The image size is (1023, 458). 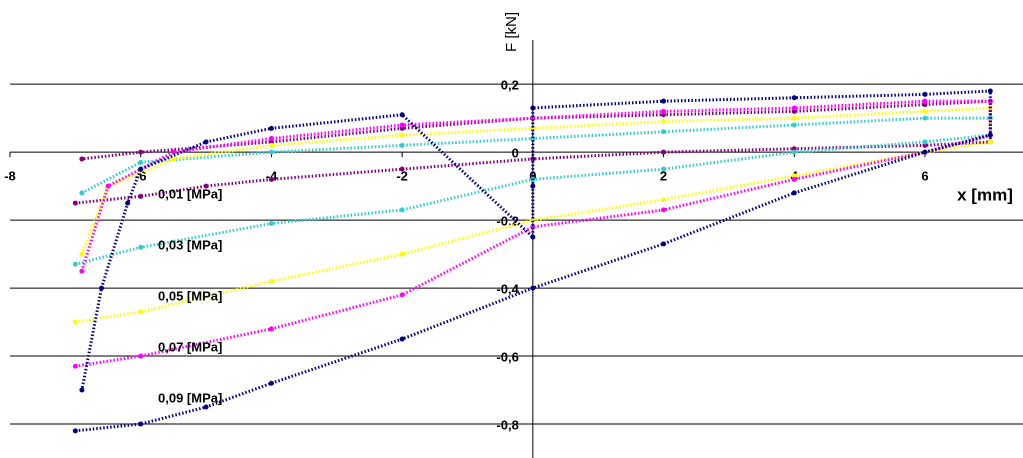 I want to click on y-tick-label: -0,2, so click(x=507, y=221).